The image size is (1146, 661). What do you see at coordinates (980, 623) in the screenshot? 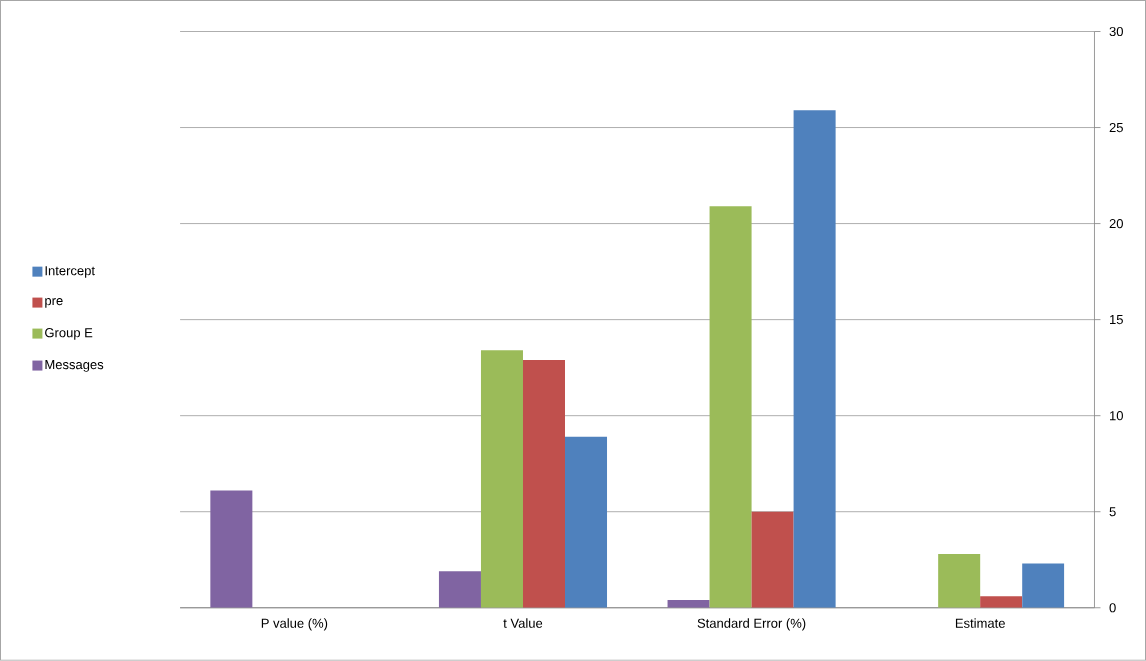
I see `x-tick-label: Estimate` at bounding box center [980, 623].